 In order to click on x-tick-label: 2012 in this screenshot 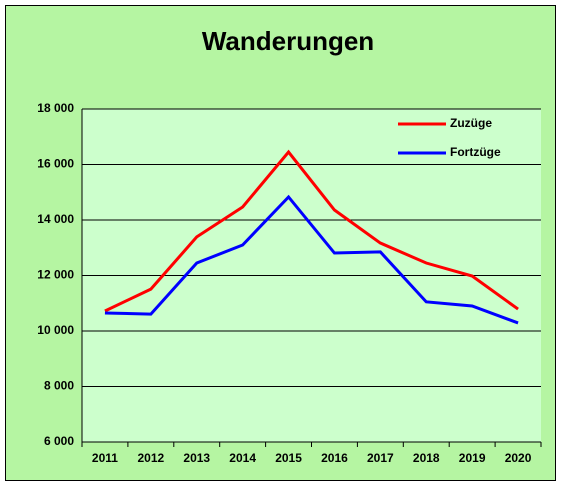, I will do `click(150, 458)`.